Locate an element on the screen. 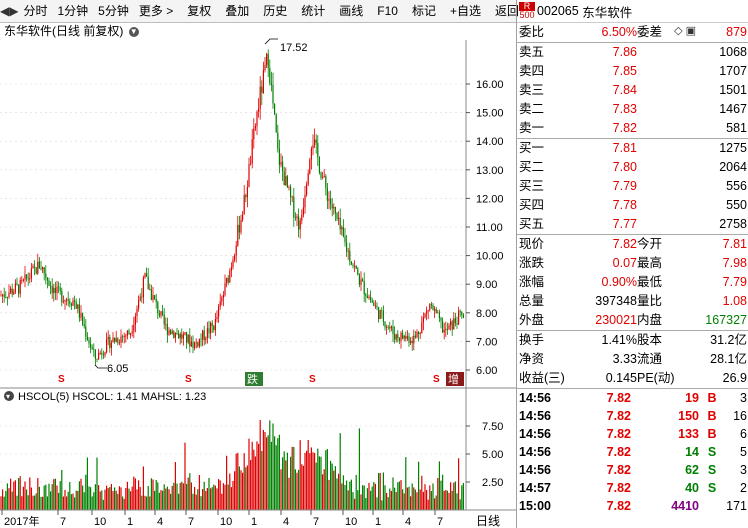  overlay-button: 叠加 is located at coordinates (237, 11).